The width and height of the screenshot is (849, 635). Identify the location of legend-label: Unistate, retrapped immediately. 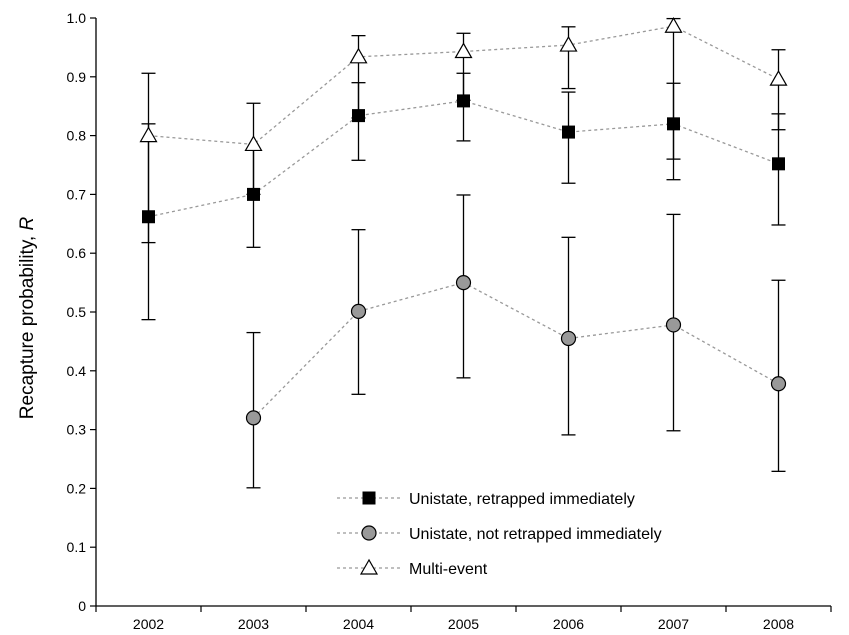
(522, 499).